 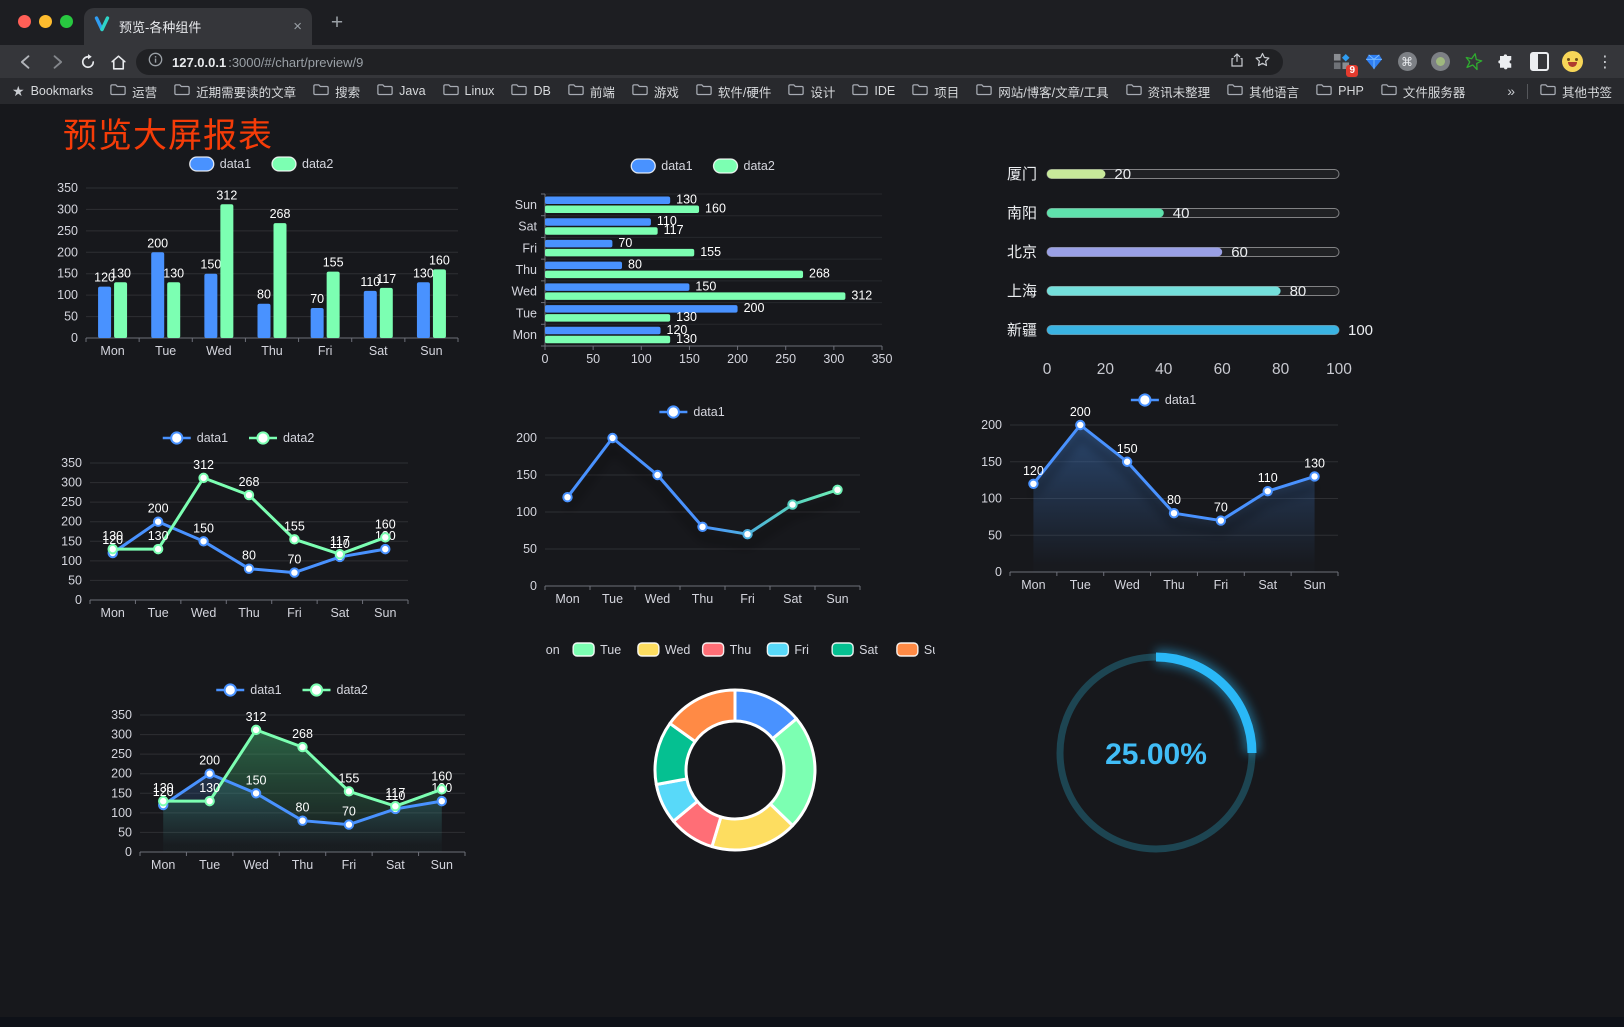 What do you see at coordinates (212, 438) in the screenshot?
I see `svg-text: data1` at bounding box center [212, 438].